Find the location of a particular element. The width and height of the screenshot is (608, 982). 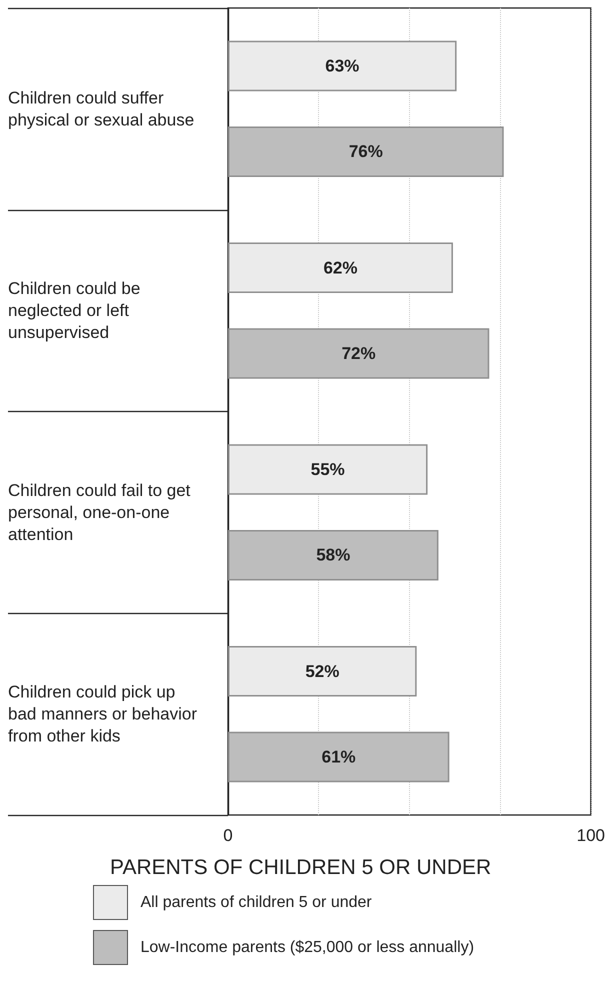

x-axis-title: PARENTS OF CHILDREN 5 OR UNDER is located at coordinates (301, 867).